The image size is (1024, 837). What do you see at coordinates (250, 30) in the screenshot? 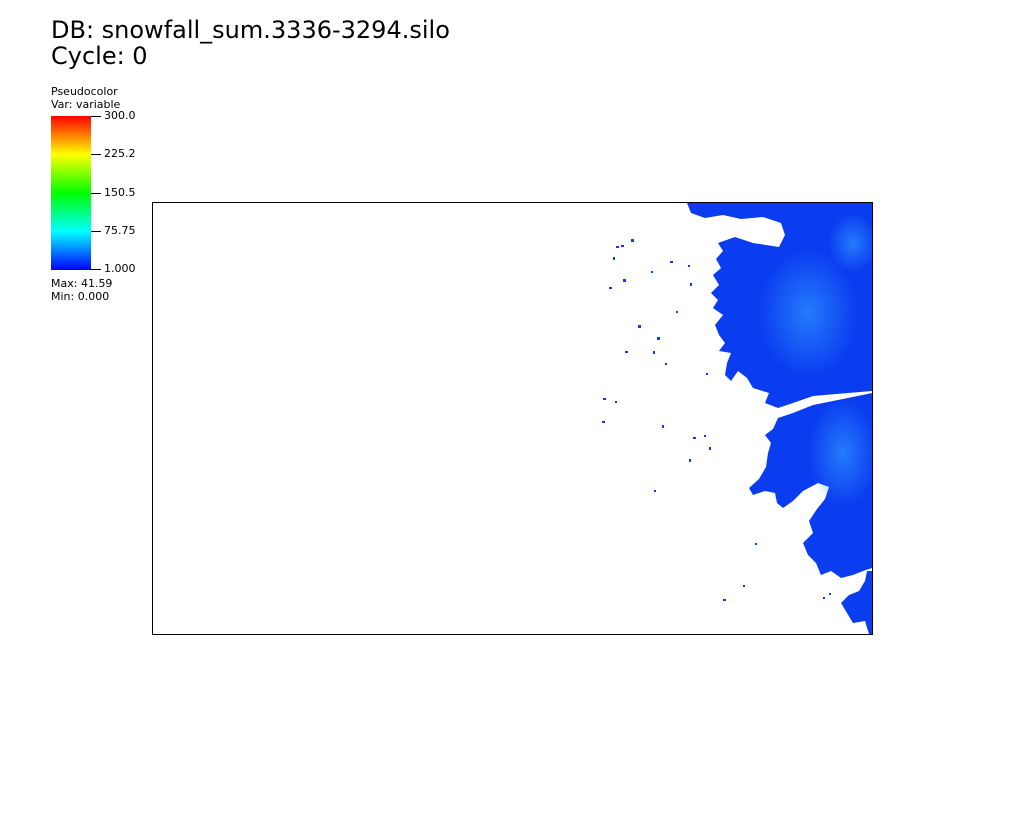
I see `db-title: DB: snowfall_sum.3336-3294.silo` at bounding box center [250, 30].